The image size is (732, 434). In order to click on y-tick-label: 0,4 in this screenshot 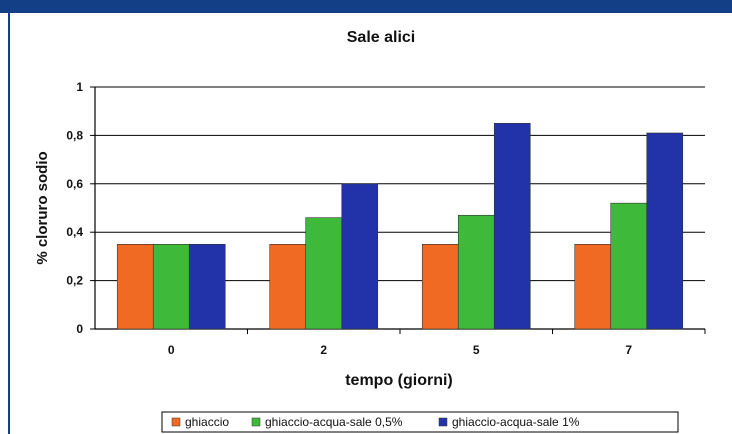, I will do `click(74, 232)`.